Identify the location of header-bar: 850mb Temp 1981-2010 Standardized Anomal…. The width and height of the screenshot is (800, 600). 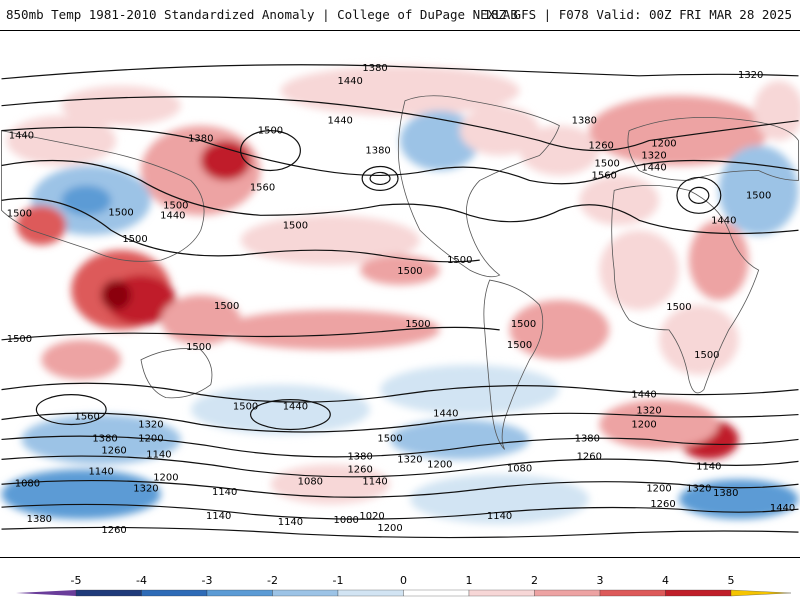
(400, 15).